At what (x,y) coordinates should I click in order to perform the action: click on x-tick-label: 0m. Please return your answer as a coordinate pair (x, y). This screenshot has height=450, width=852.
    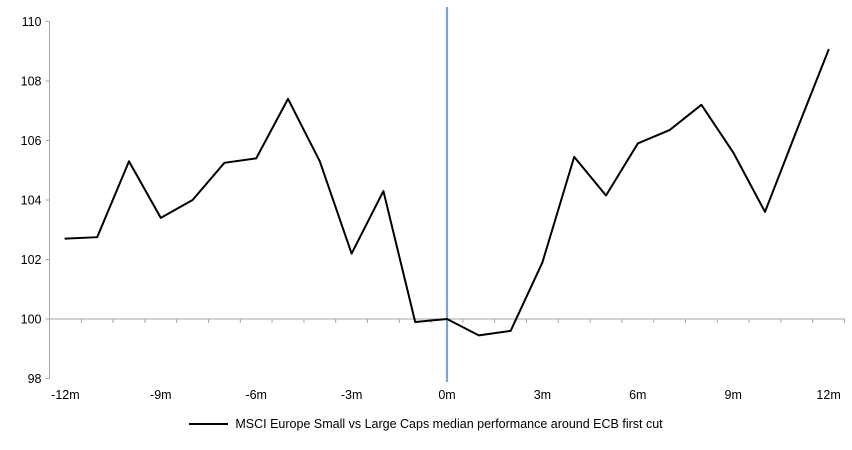
    Looking at the image, I should click on (446, 395).